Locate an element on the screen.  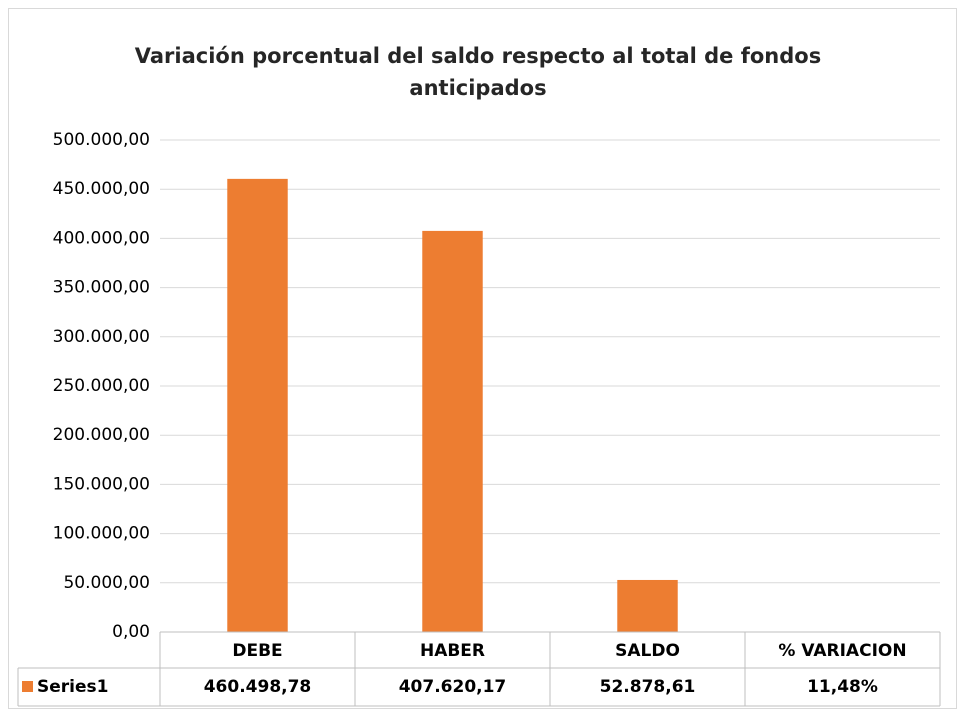
y-tick-label: 0,00 is located at coordinates (131, 632).